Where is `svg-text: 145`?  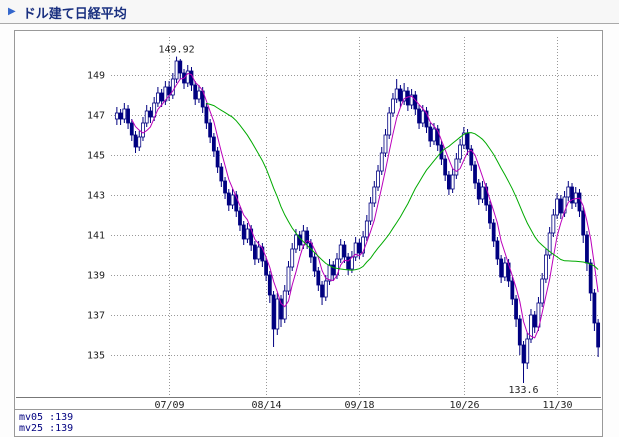
svg-text: 145 is located at coordinates (96, 156).